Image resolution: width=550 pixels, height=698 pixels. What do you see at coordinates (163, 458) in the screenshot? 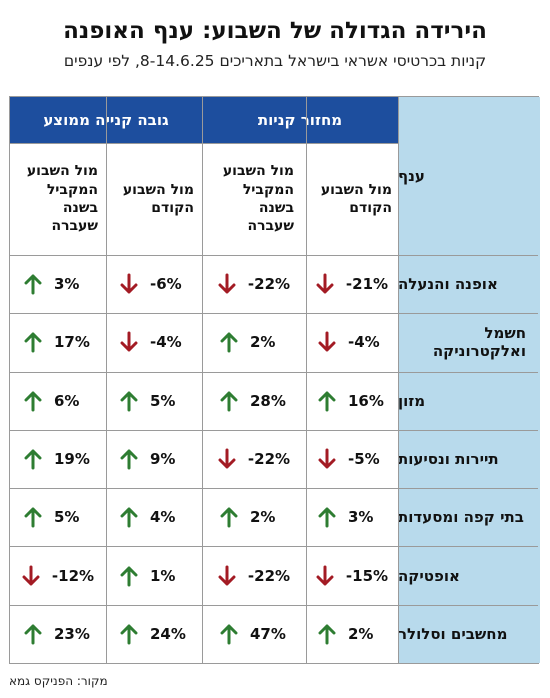
I see `value-label: 9%` at bounding box center [163, 458].